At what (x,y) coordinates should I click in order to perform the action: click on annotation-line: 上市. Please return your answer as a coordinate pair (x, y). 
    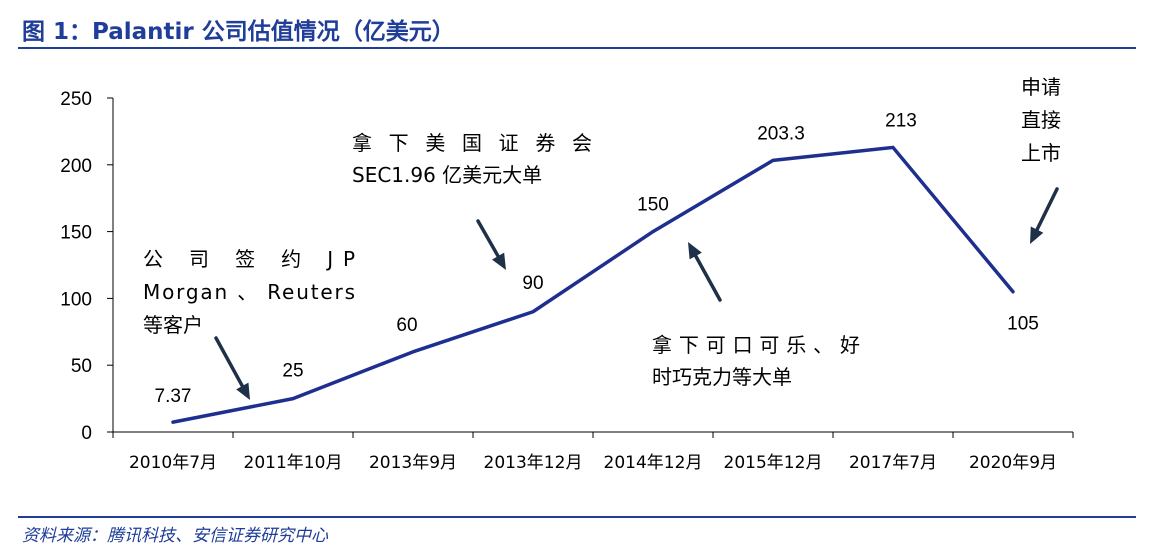
    Looking at the image, I should click on (1041, 153).